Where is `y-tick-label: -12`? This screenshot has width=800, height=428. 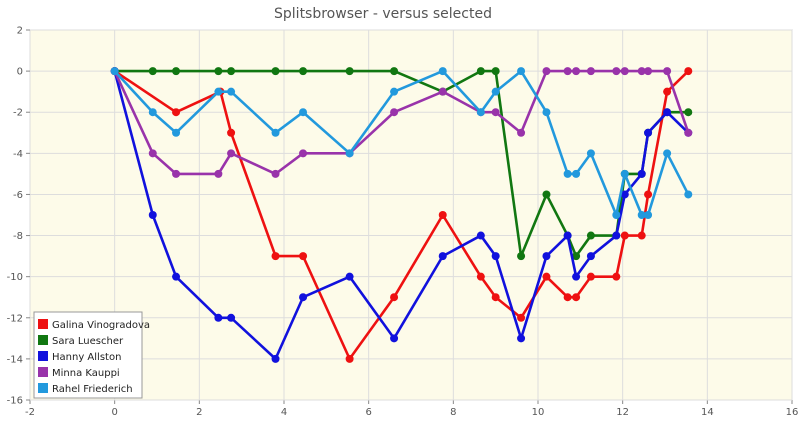 y-tick-label: -12 is located at coordinates (15, 318).